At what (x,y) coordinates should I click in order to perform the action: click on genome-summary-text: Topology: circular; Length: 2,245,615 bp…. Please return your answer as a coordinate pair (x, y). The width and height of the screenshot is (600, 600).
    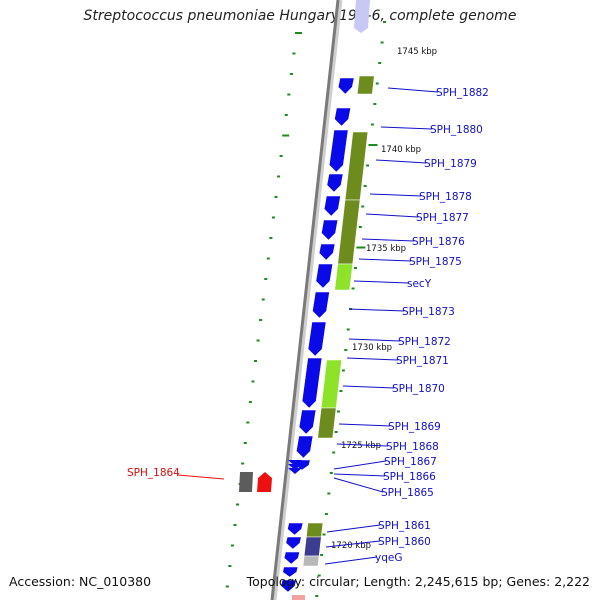
    Looking at the image, I should click on (418, 581).